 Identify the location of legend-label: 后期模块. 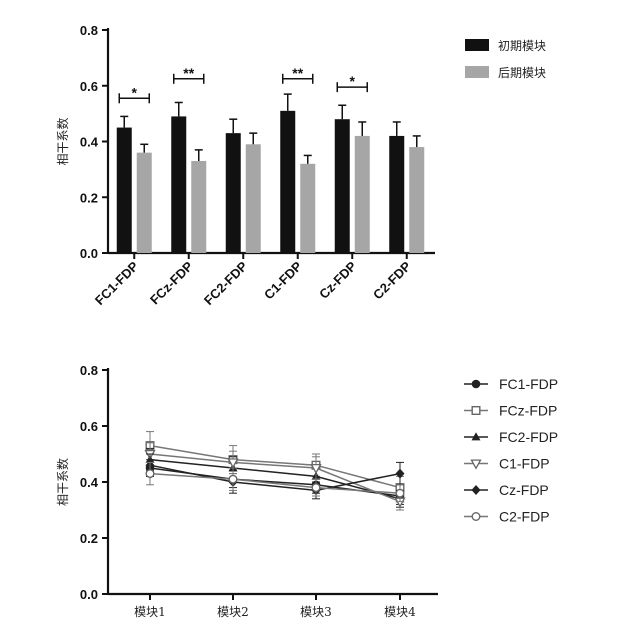
(522, 73).